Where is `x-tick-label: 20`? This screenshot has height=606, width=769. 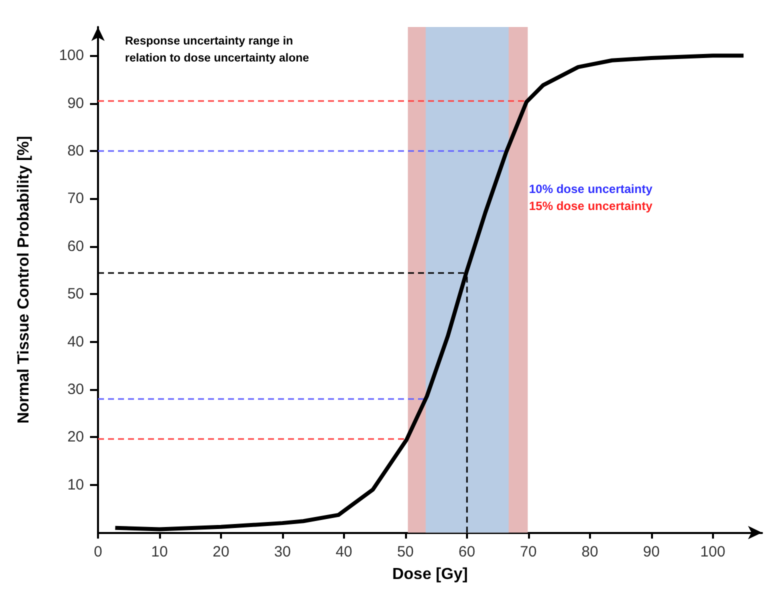 x-tick-label: 20 is located at coordinates (221, 552).